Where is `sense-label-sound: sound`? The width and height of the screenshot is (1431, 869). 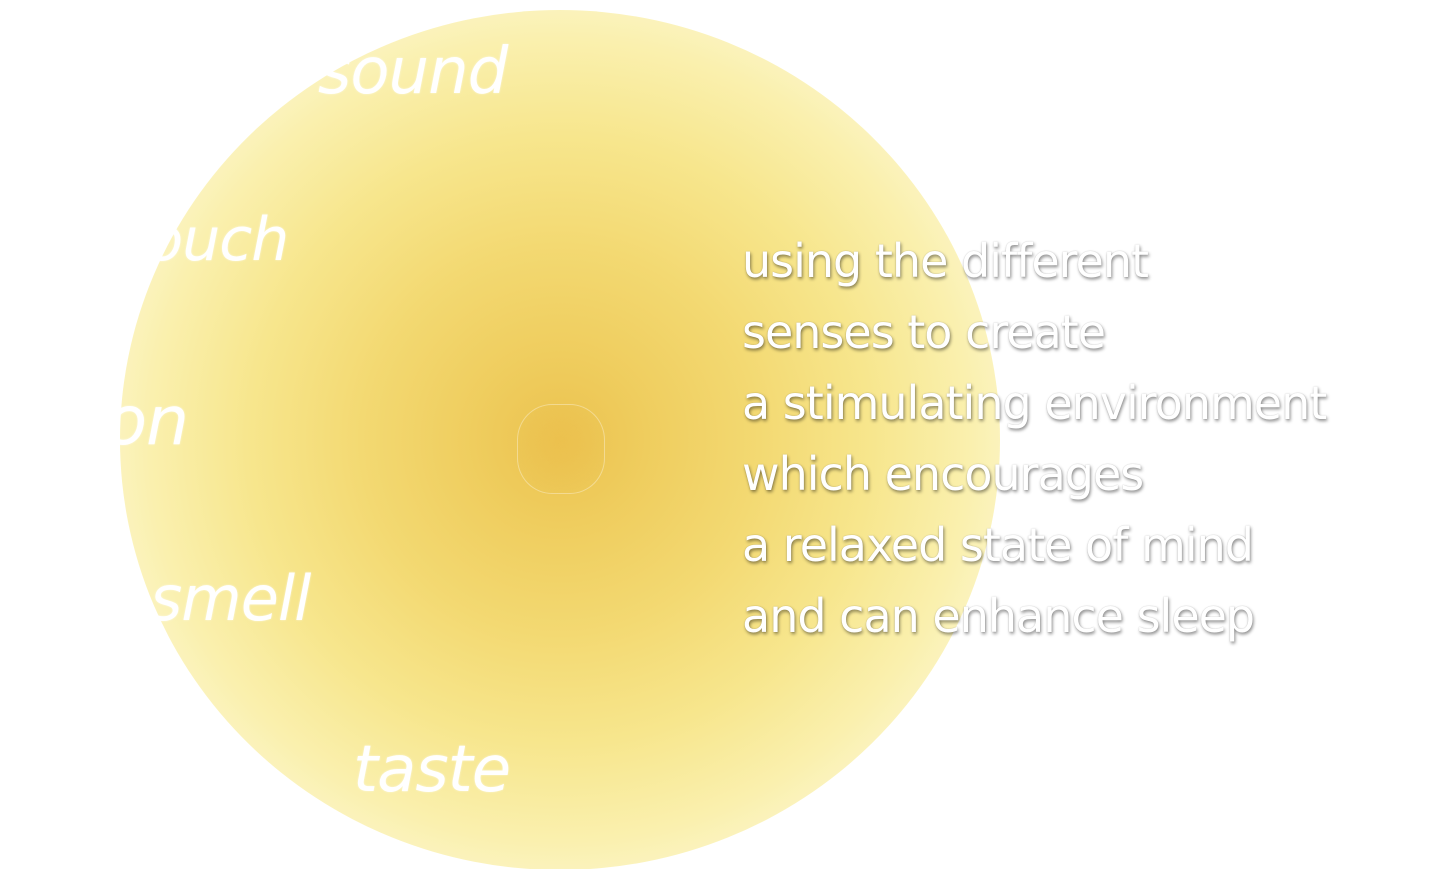
sense-label-sound: sound is located at coordinates (413, 72).